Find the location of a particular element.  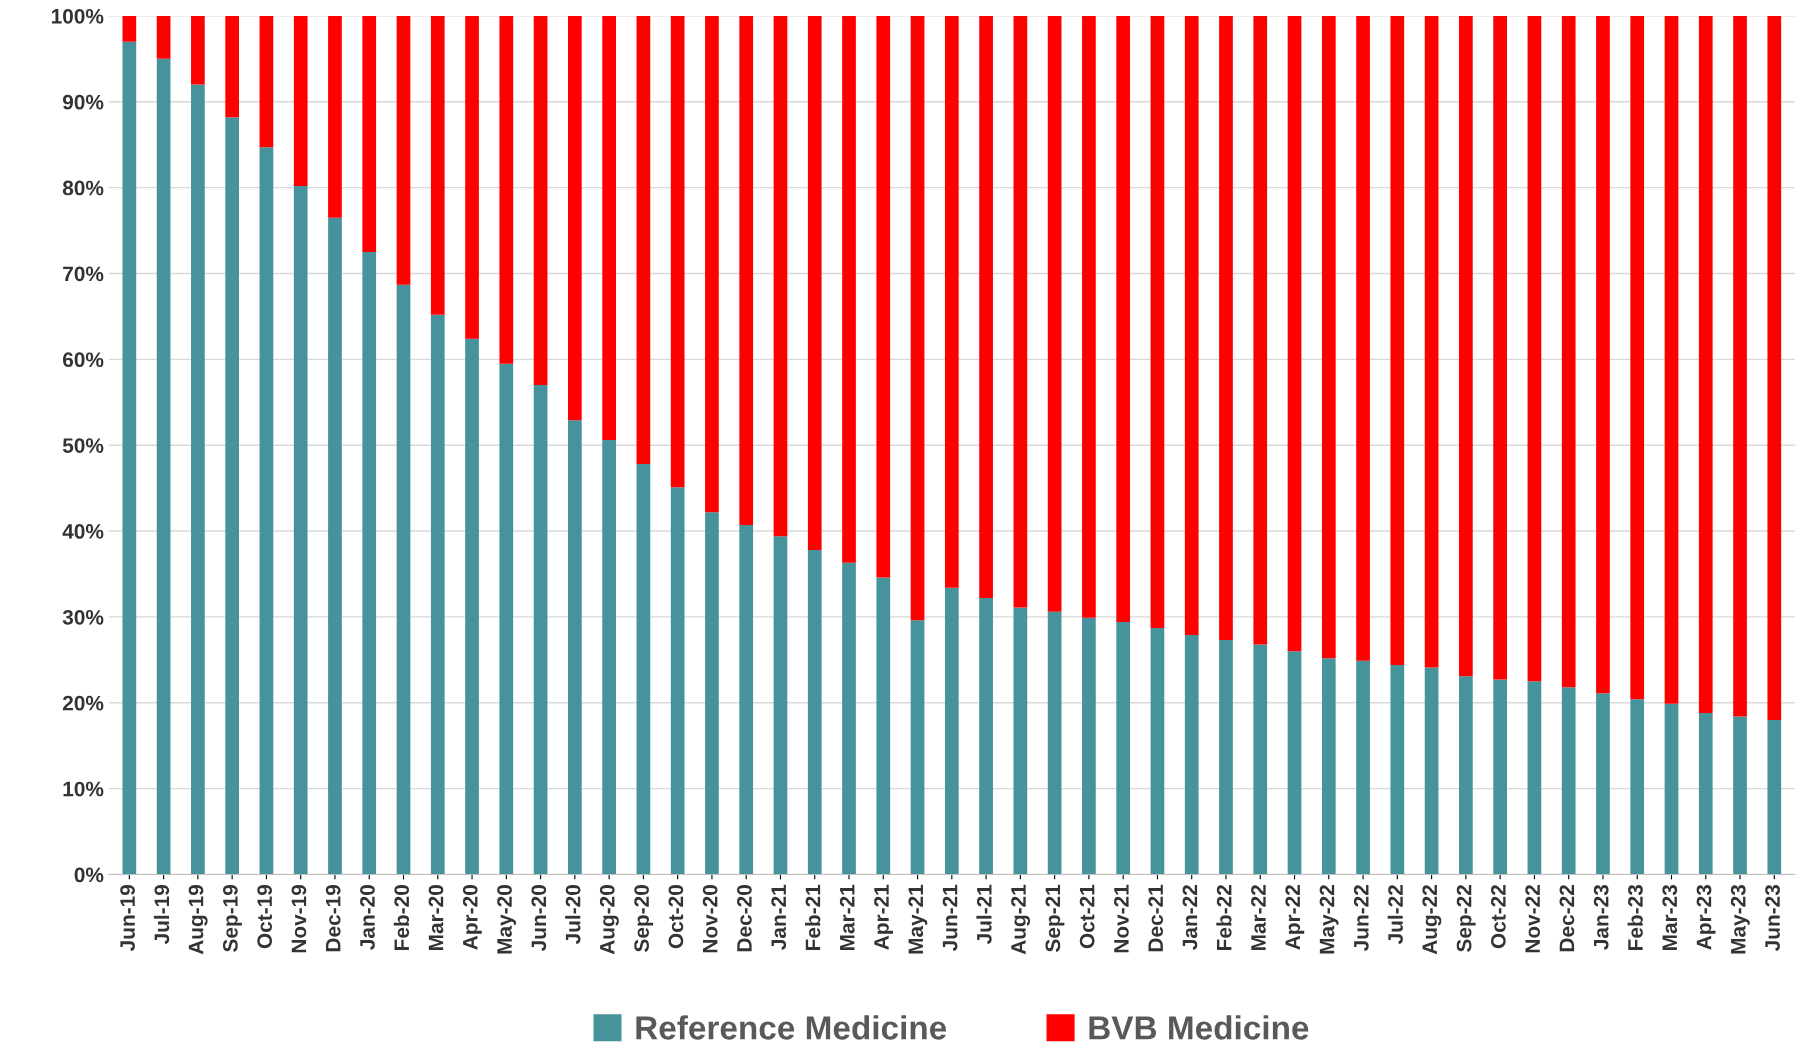

x-tick-label: Sep-19 is located at coordinates (232, 918).